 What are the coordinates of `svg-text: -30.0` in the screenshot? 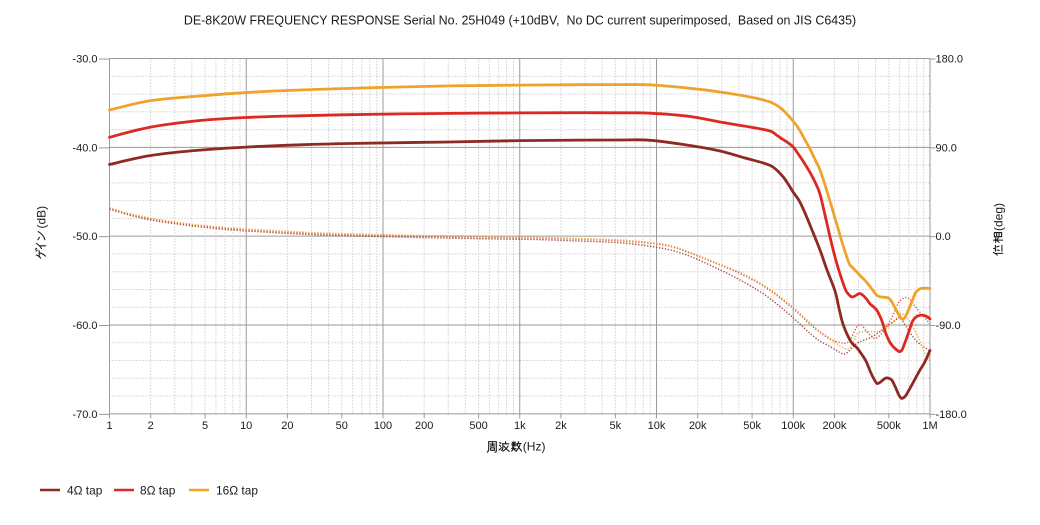 It's located at (84, 60).